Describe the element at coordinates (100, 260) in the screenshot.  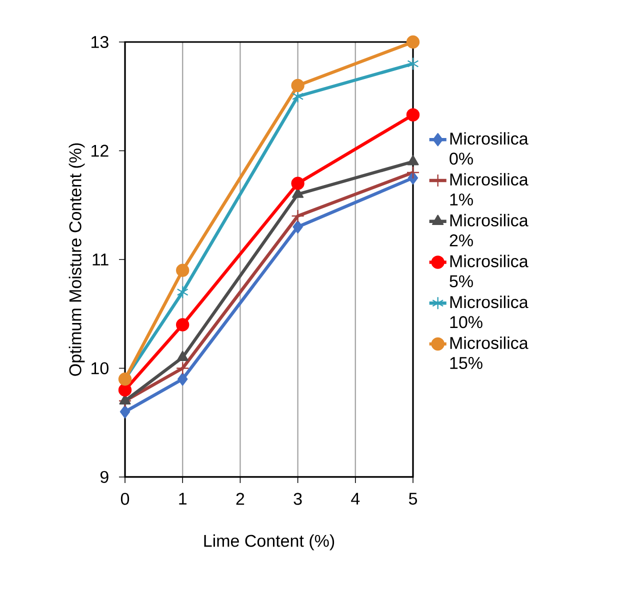
I see `y-tick-label: 11` at that location.